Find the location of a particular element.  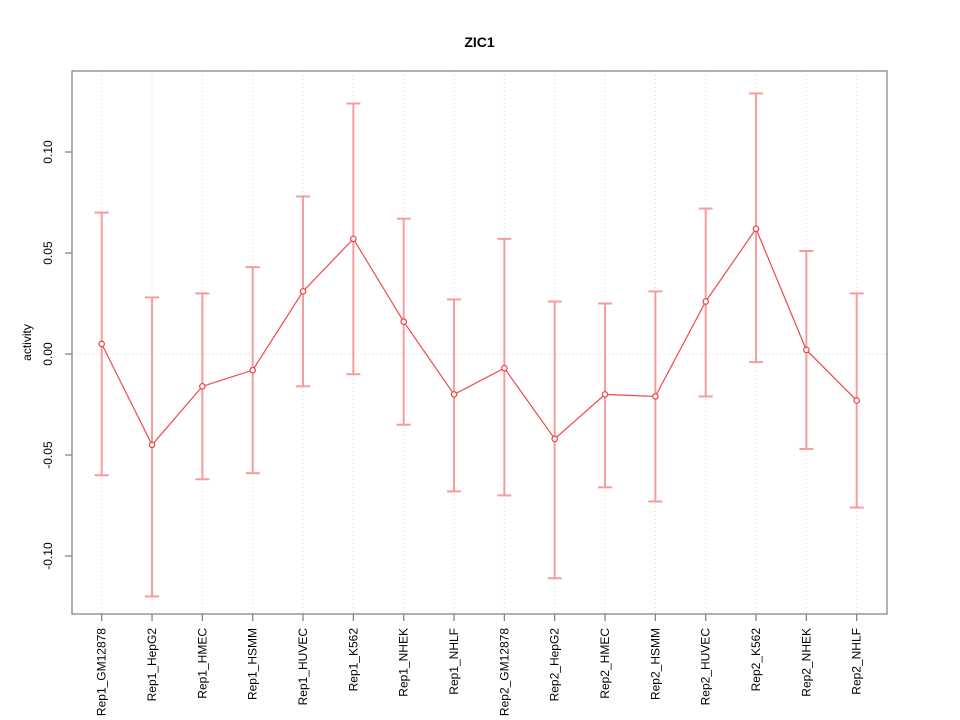

y-tick-label: 0.00 is located at coordinates (48, 354).